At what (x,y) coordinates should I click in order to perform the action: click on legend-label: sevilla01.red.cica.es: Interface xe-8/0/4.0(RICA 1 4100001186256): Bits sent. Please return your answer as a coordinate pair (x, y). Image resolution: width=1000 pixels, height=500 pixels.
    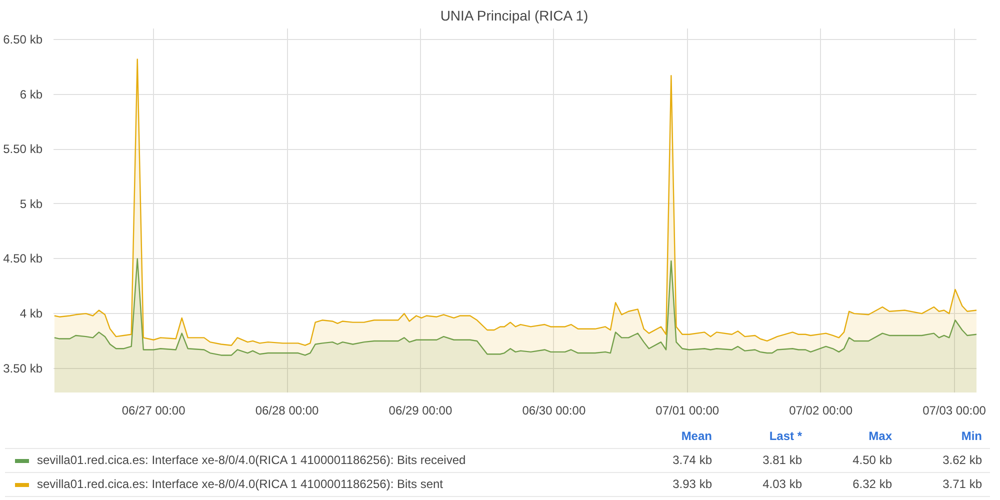
    Looking at the image, I should click on (240, 485).